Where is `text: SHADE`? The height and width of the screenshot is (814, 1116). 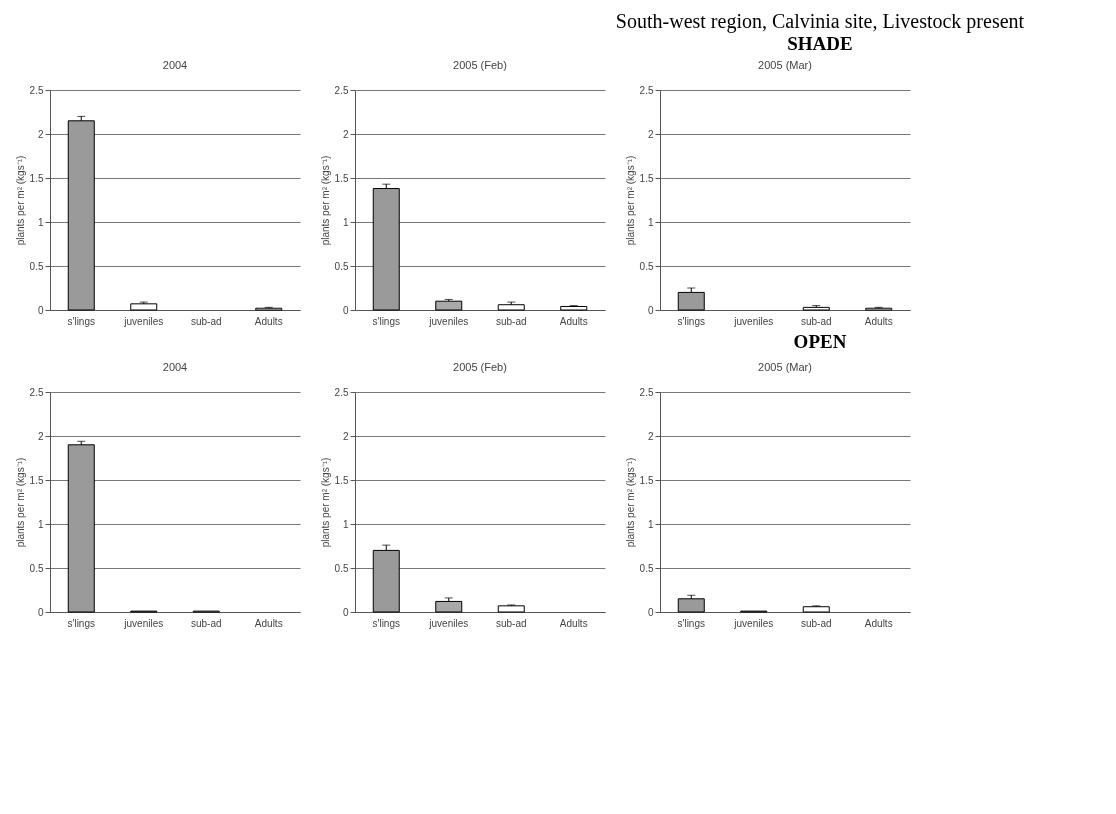 text: SHADE is located at coordinates (820, 44).